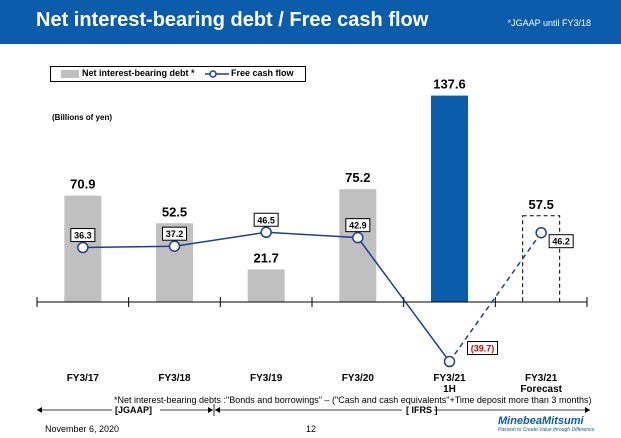 The image size is (621, 438). Describe the element at coordinates (541, 378) in the screenshot. I see `x-tick-label-5: FY3/21` at that location.